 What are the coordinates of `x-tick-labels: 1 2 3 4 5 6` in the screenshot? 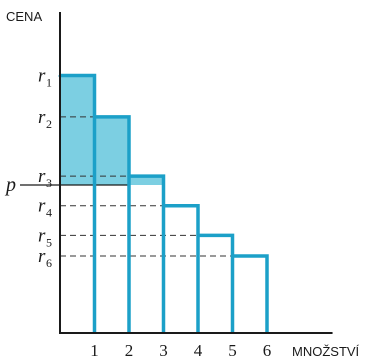 It's located at (180, 349).